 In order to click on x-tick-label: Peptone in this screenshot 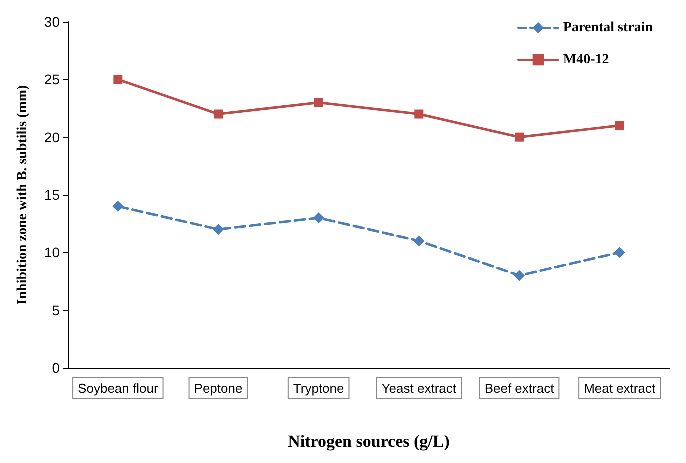, I will do `click(218, 388)`.